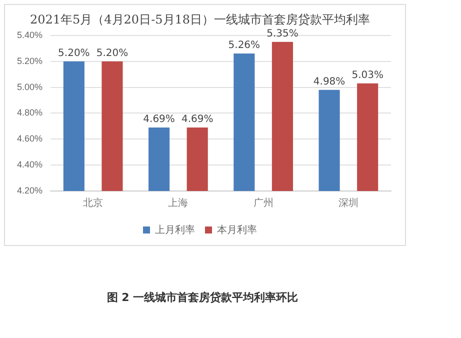 This screenshot has height=338, width=461. Describe the element at coordinates (263, 202) in the screenshot. I see `x-tick-label: 广州` at that location.